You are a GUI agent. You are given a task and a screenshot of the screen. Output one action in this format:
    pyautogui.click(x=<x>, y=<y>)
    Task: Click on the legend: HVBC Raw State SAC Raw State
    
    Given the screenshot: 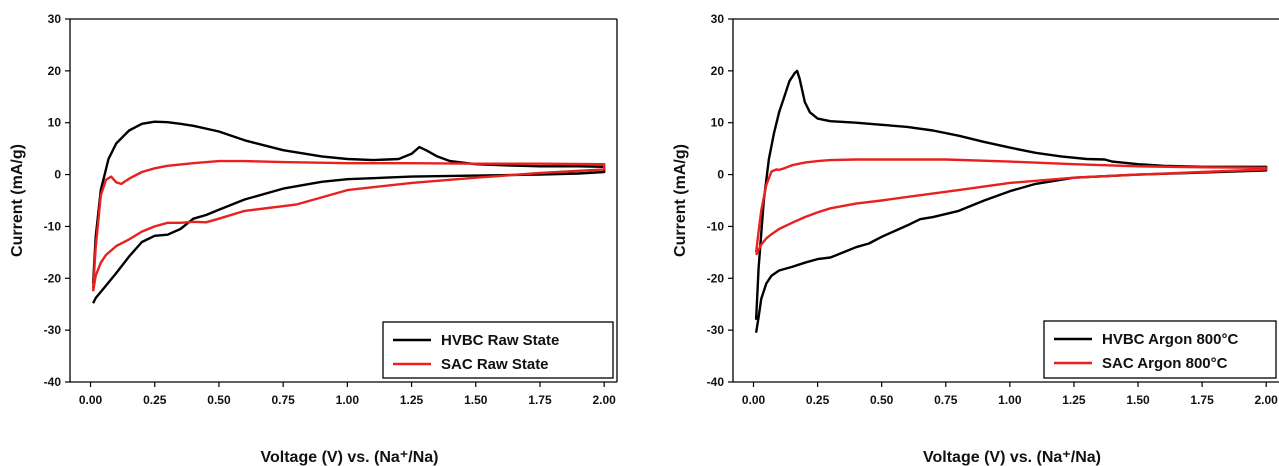 What is the action you would take?
    pyautogui.click(x=498, y=350)
    